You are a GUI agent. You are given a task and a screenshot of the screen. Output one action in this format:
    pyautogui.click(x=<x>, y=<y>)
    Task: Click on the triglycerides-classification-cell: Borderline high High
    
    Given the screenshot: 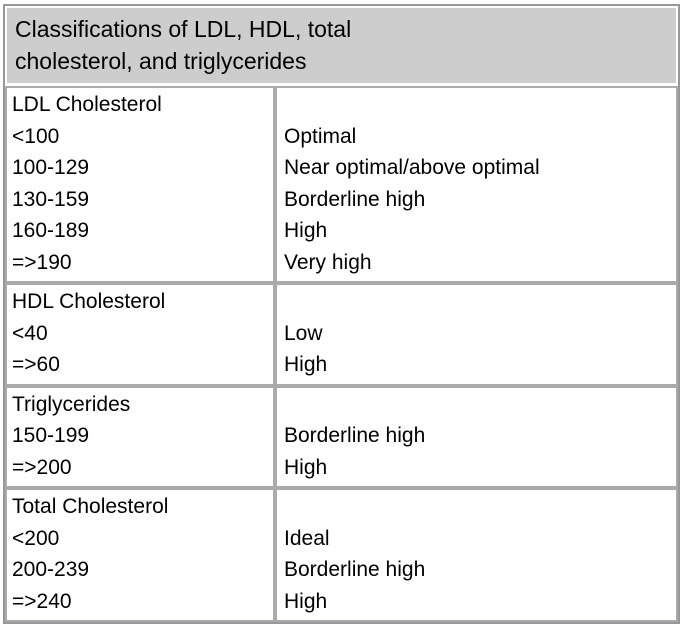 What is the action you would take?
    pyautogui.click(x=477, y=436)
    